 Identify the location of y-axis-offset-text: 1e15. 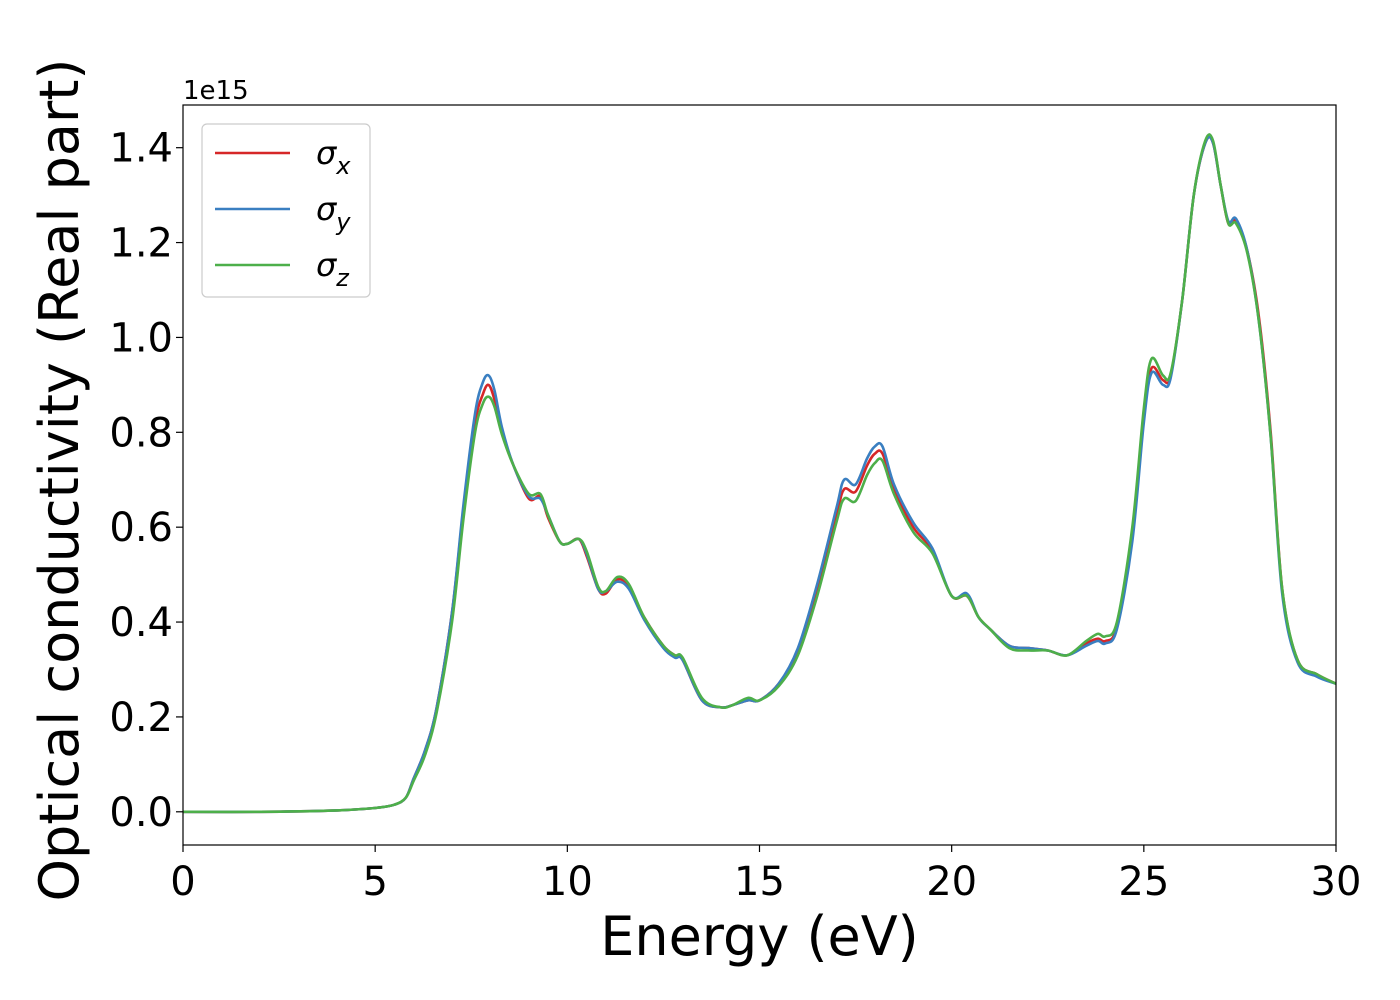
(216, 91).